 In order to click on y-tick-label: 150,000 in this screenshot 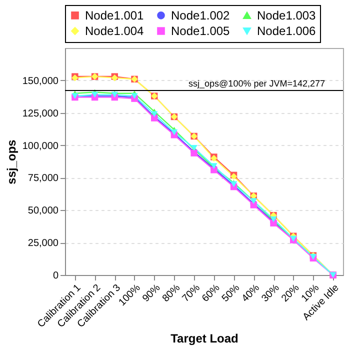, I will do `click(40, 81)`.